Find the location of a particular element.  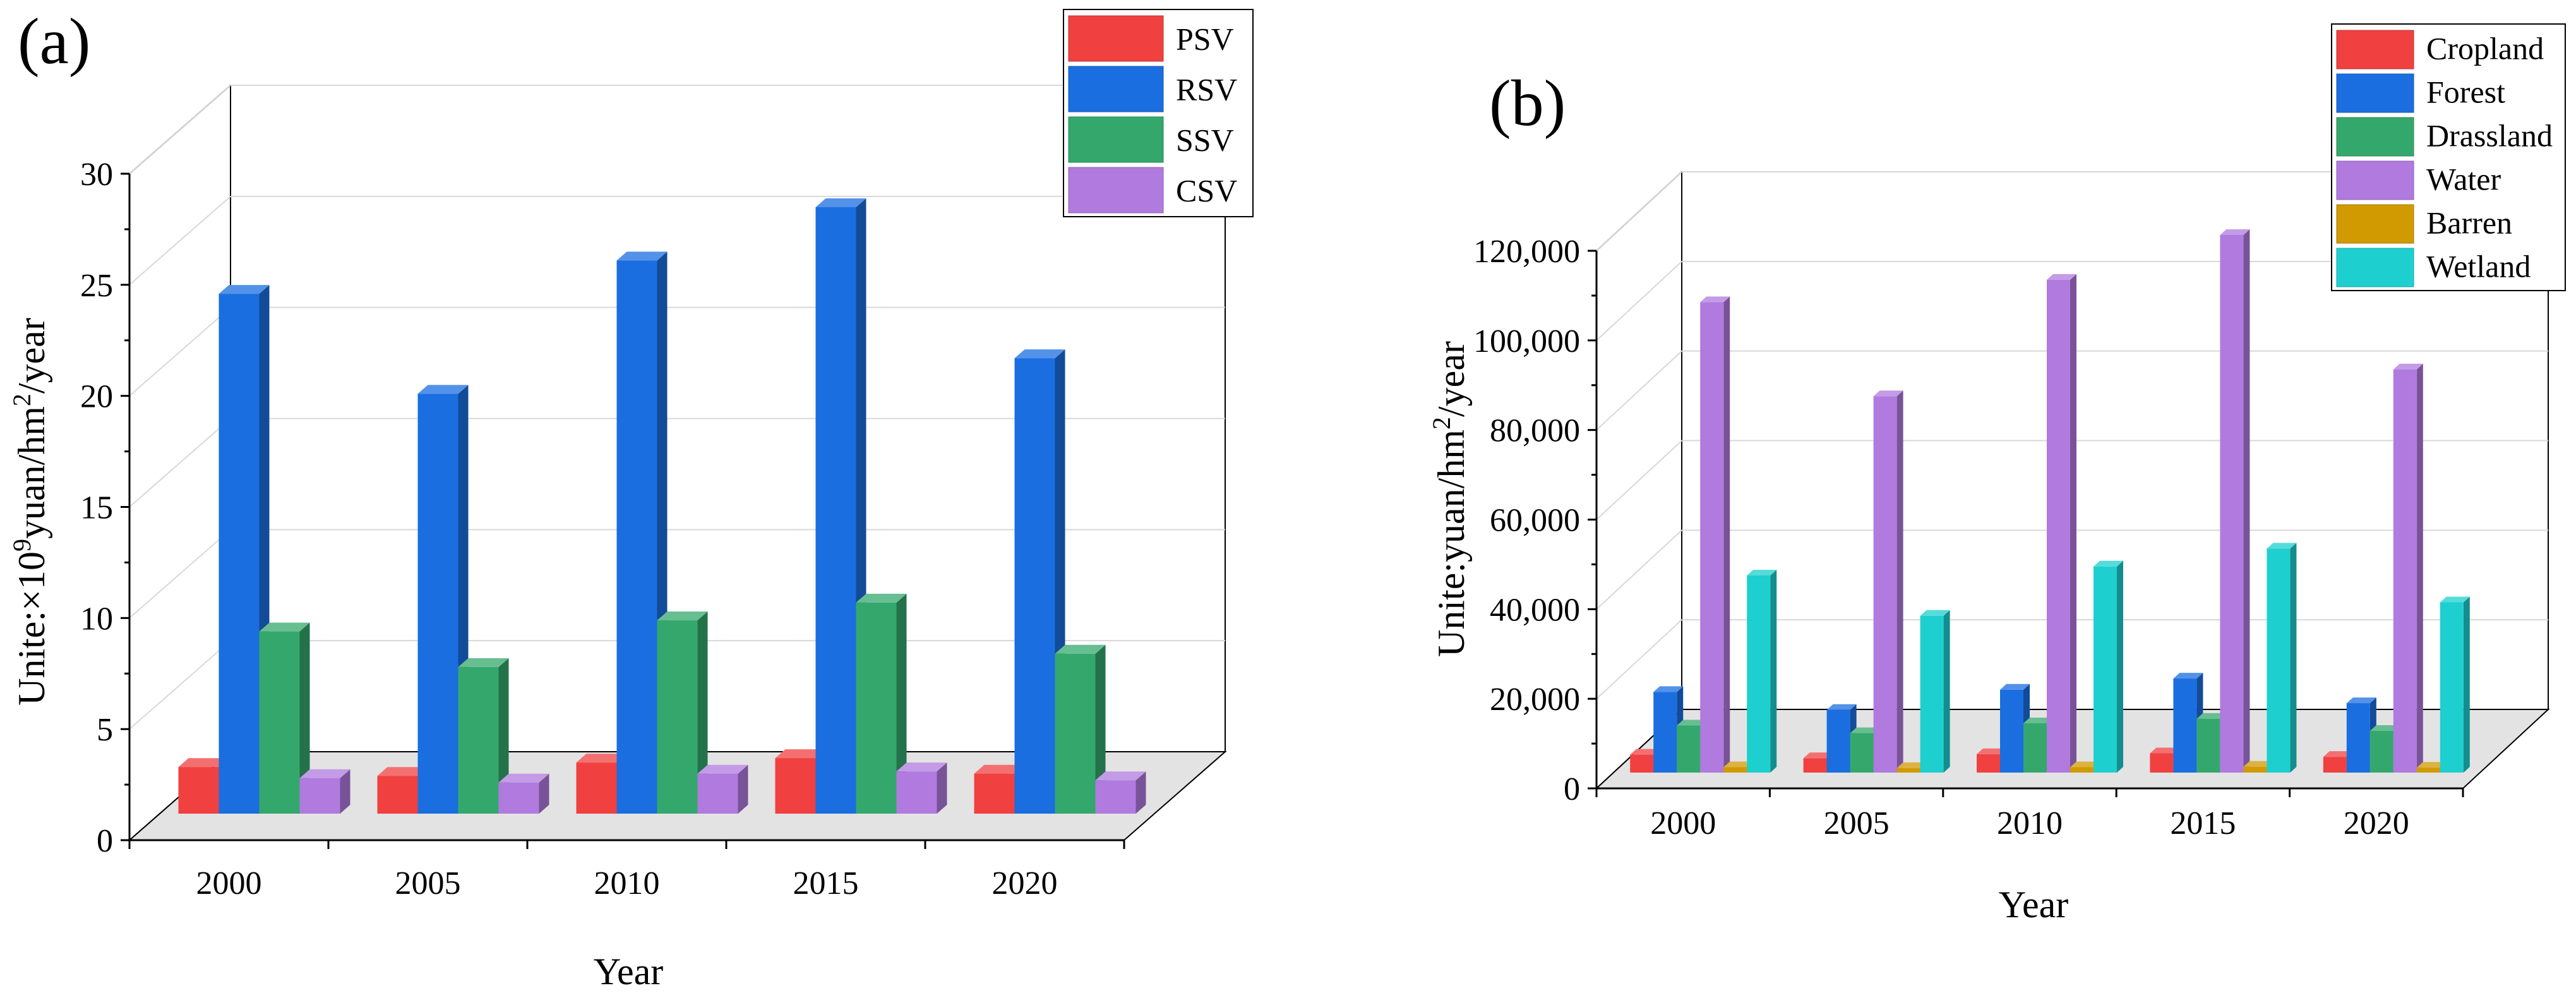

legend-item-drassland: Drassland is located at coordinates (2444, 137).